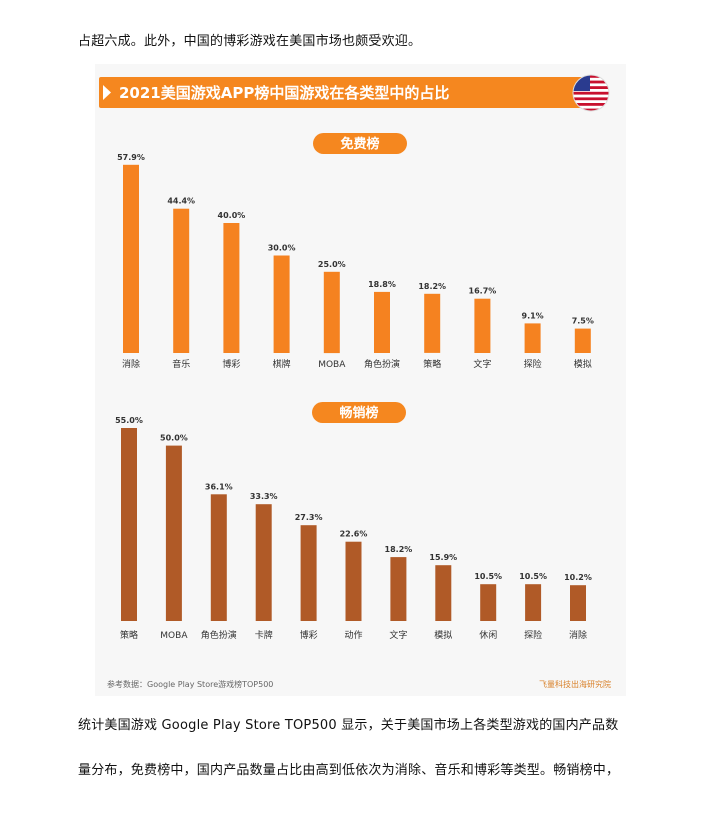 The width and height of the screenshot is (718, 831). What do you see at coordinates (575, 684) in the screenshot?
I see `credit-note: 飞量科技出海研究院` at bounding box center [575, 684].